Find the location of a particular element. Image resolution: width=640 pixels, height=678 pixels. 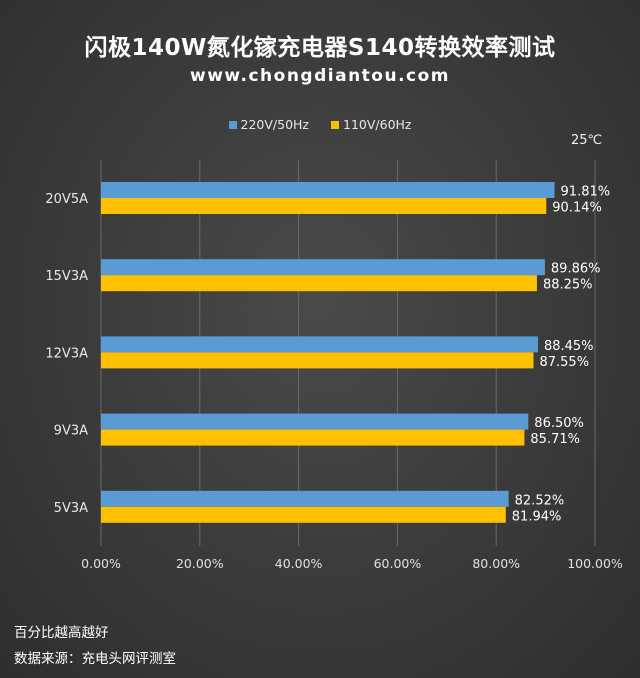

data-label-110v-0: 90.14% is located at coordinates (577, 208).